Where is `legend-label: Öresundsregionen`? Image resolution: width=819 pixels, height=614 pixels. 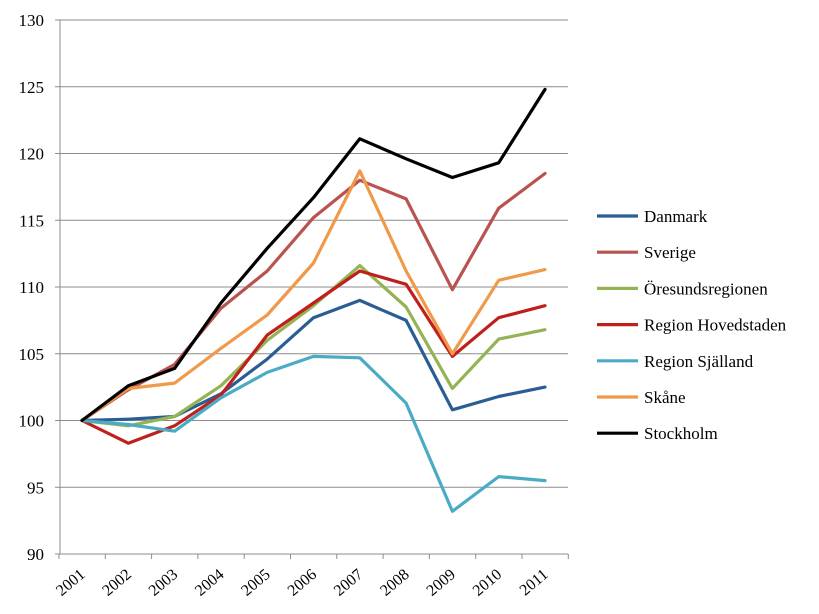
legend-label: Öresundsregionen is located at coordinates (706, 288).